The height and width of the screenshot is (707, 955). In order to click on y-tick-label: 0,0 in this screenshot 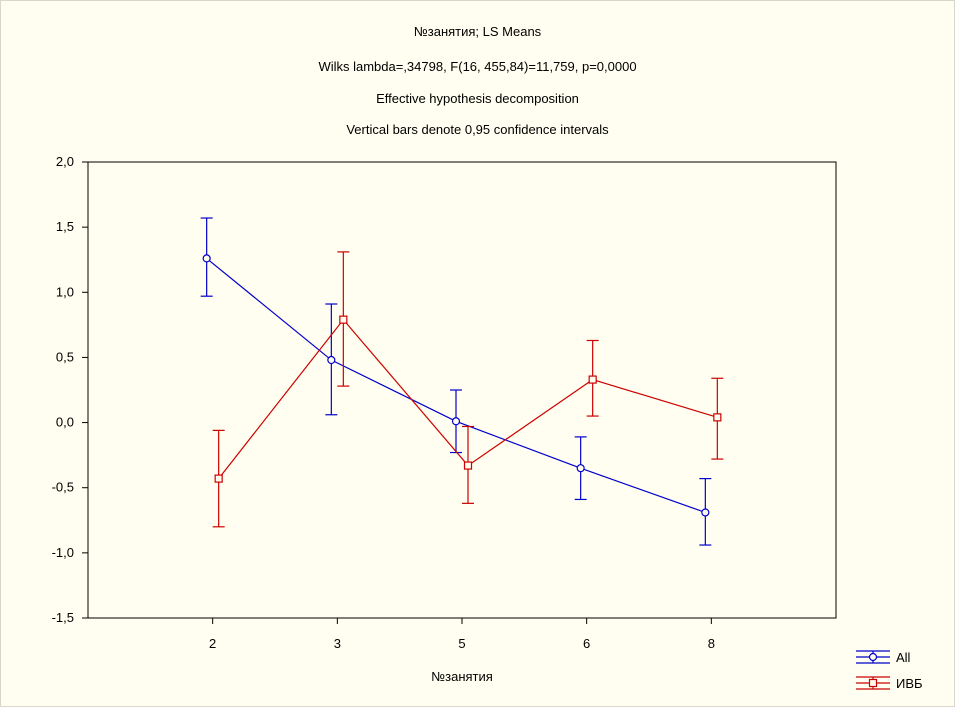, I will do `click(65, 422)`.